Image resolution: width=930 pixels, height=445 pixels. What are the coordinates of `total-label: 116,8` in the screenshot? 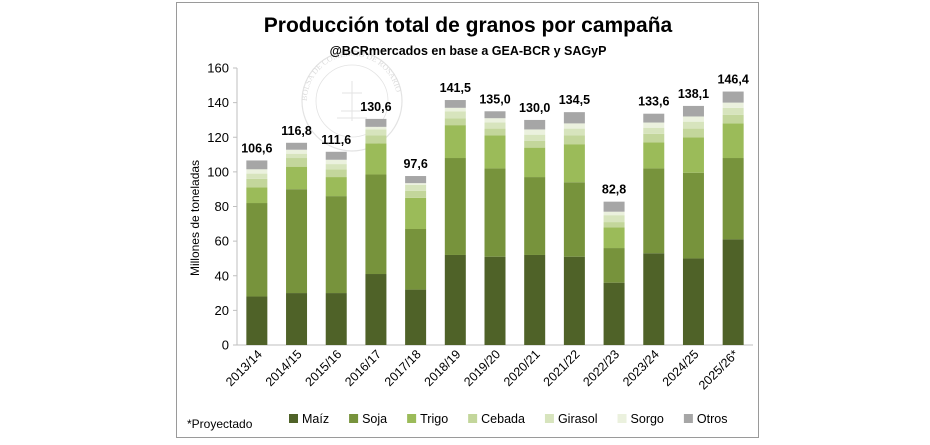 It's located at (296, 131).